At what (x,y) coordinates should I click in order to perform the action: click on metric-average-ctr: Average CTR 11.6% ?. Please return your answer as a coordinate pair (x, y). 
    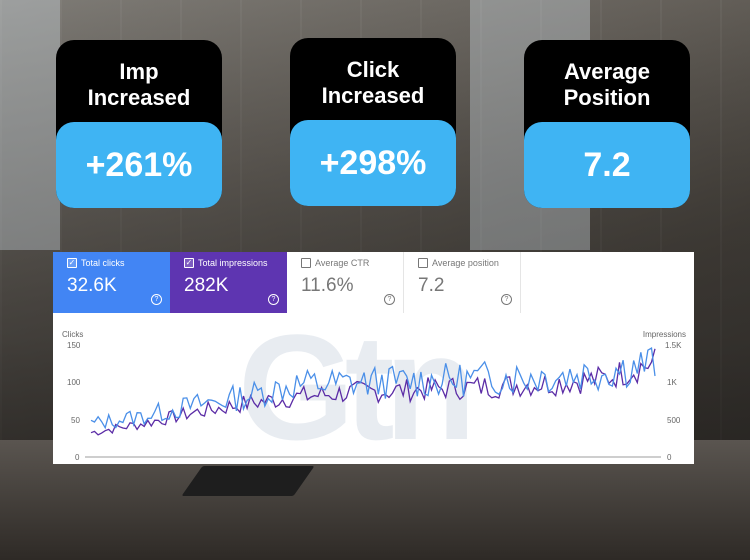
    Looking at the image, I should click on (345, 282).